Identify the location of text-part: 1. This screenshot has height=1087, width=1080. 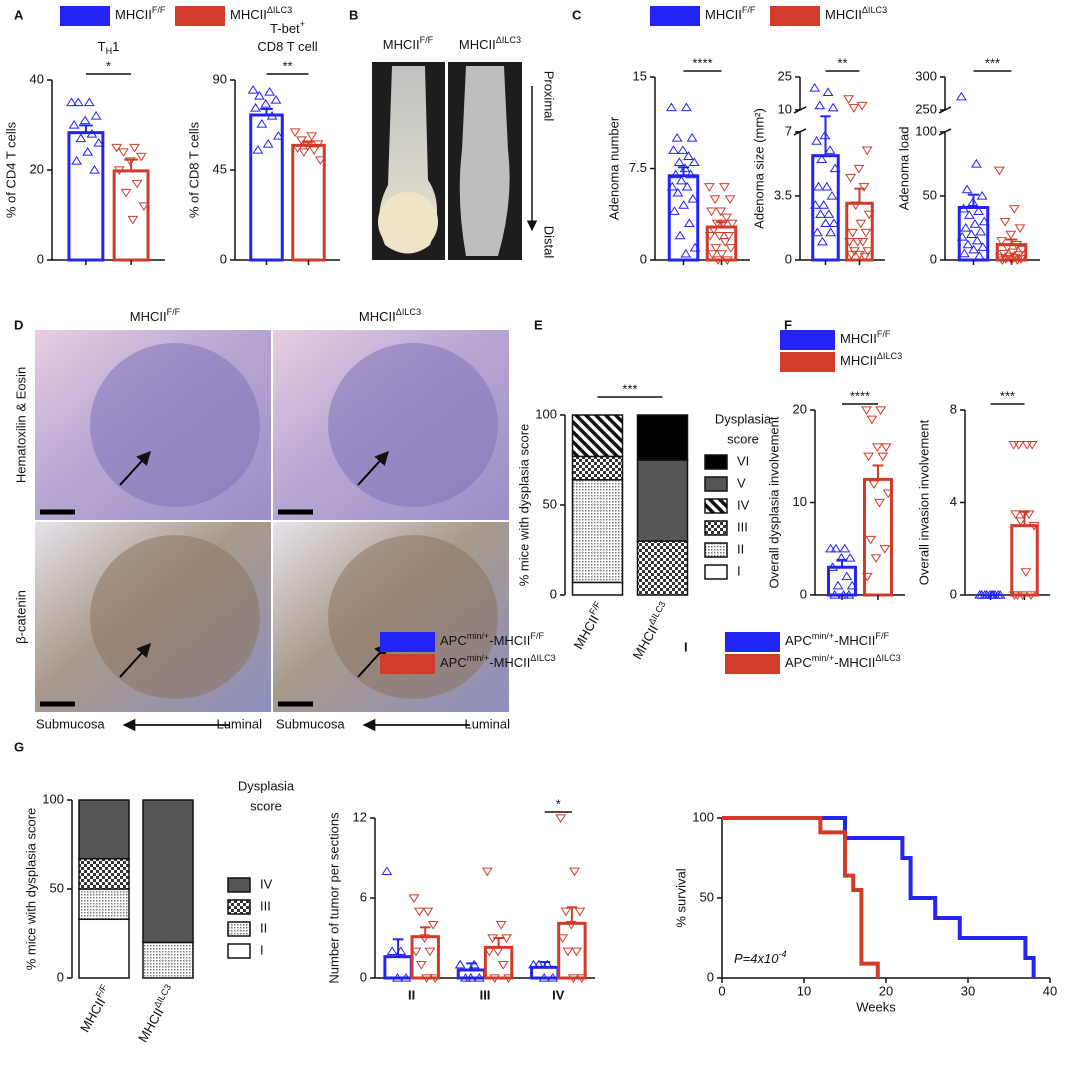
(115, 46).